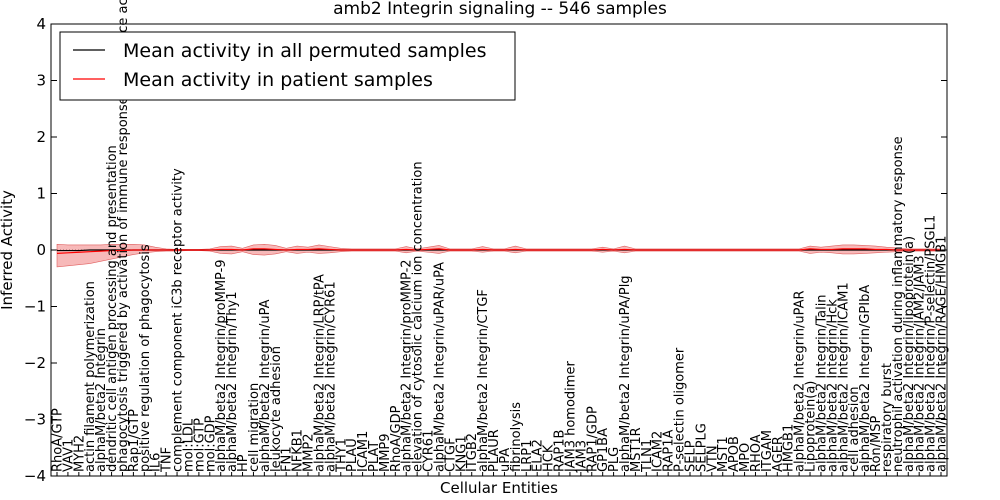 The height and width of the screenshot is (500, 1000). I want to click on x-tick-label: alphaM/beta2 Integrin/P-selectin/PSGL1, so click(931, 343).